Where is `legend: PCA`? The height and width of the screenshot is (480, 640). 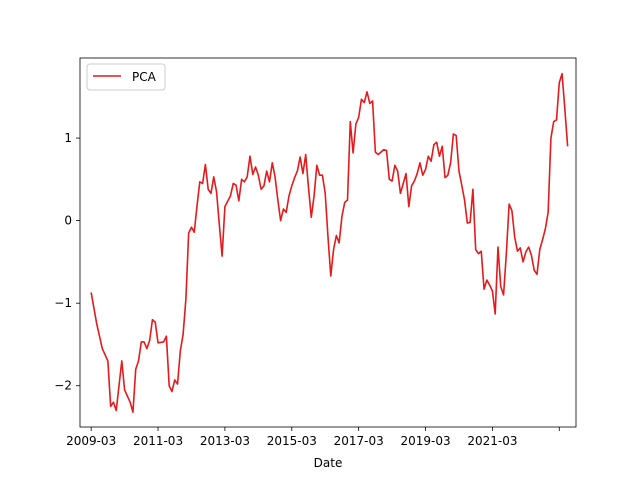
legend: PCA is located at coordinates (126, 77).